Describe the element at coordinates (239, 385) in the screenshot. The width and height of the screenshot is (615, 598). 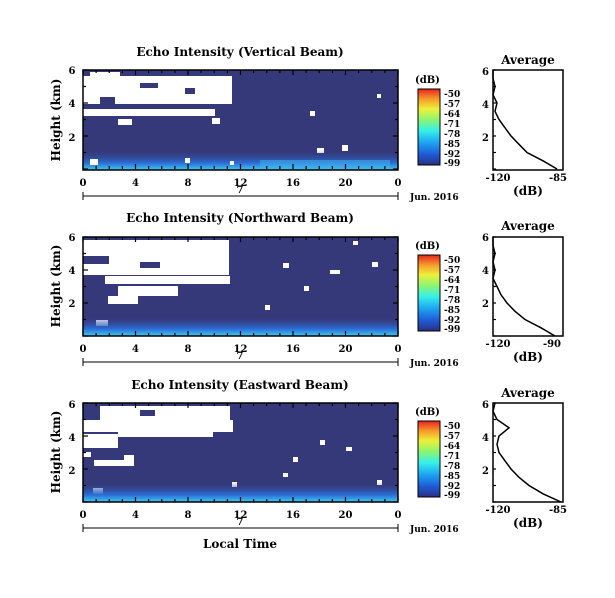
I see `panel-title: Echo Intensity (Eastward Beam)` at that location.